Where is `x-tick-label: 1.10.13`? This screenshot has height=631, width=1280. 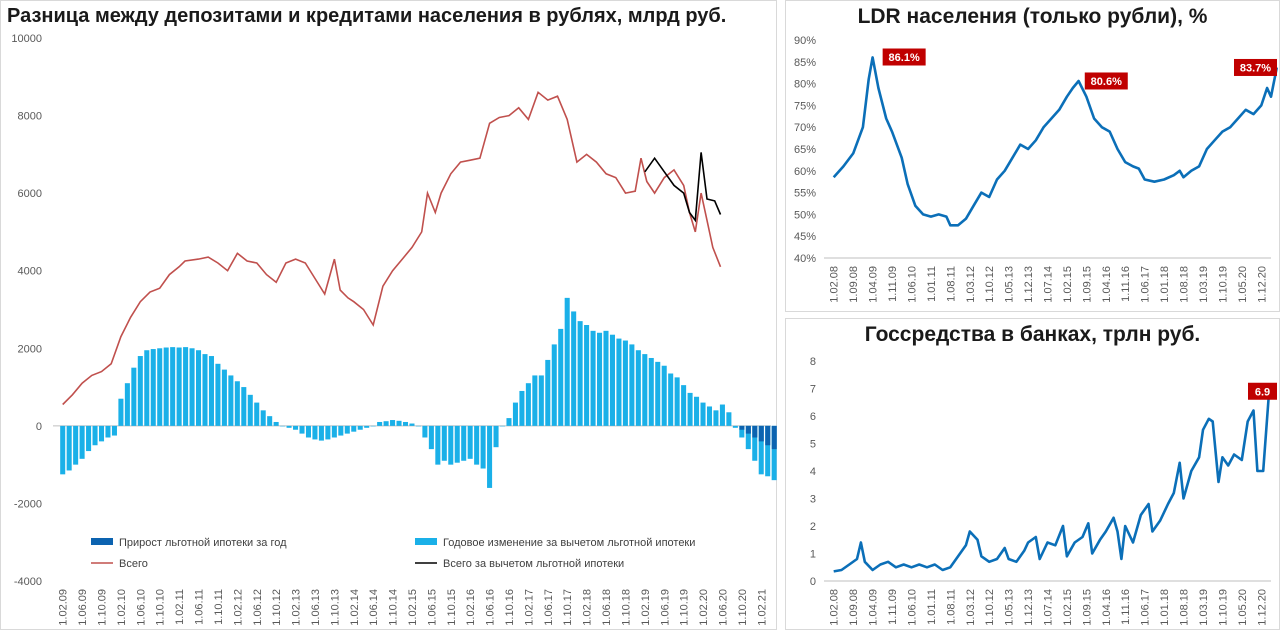 x-tick-label: 1.10.13 is located at coordinates (335, 607).